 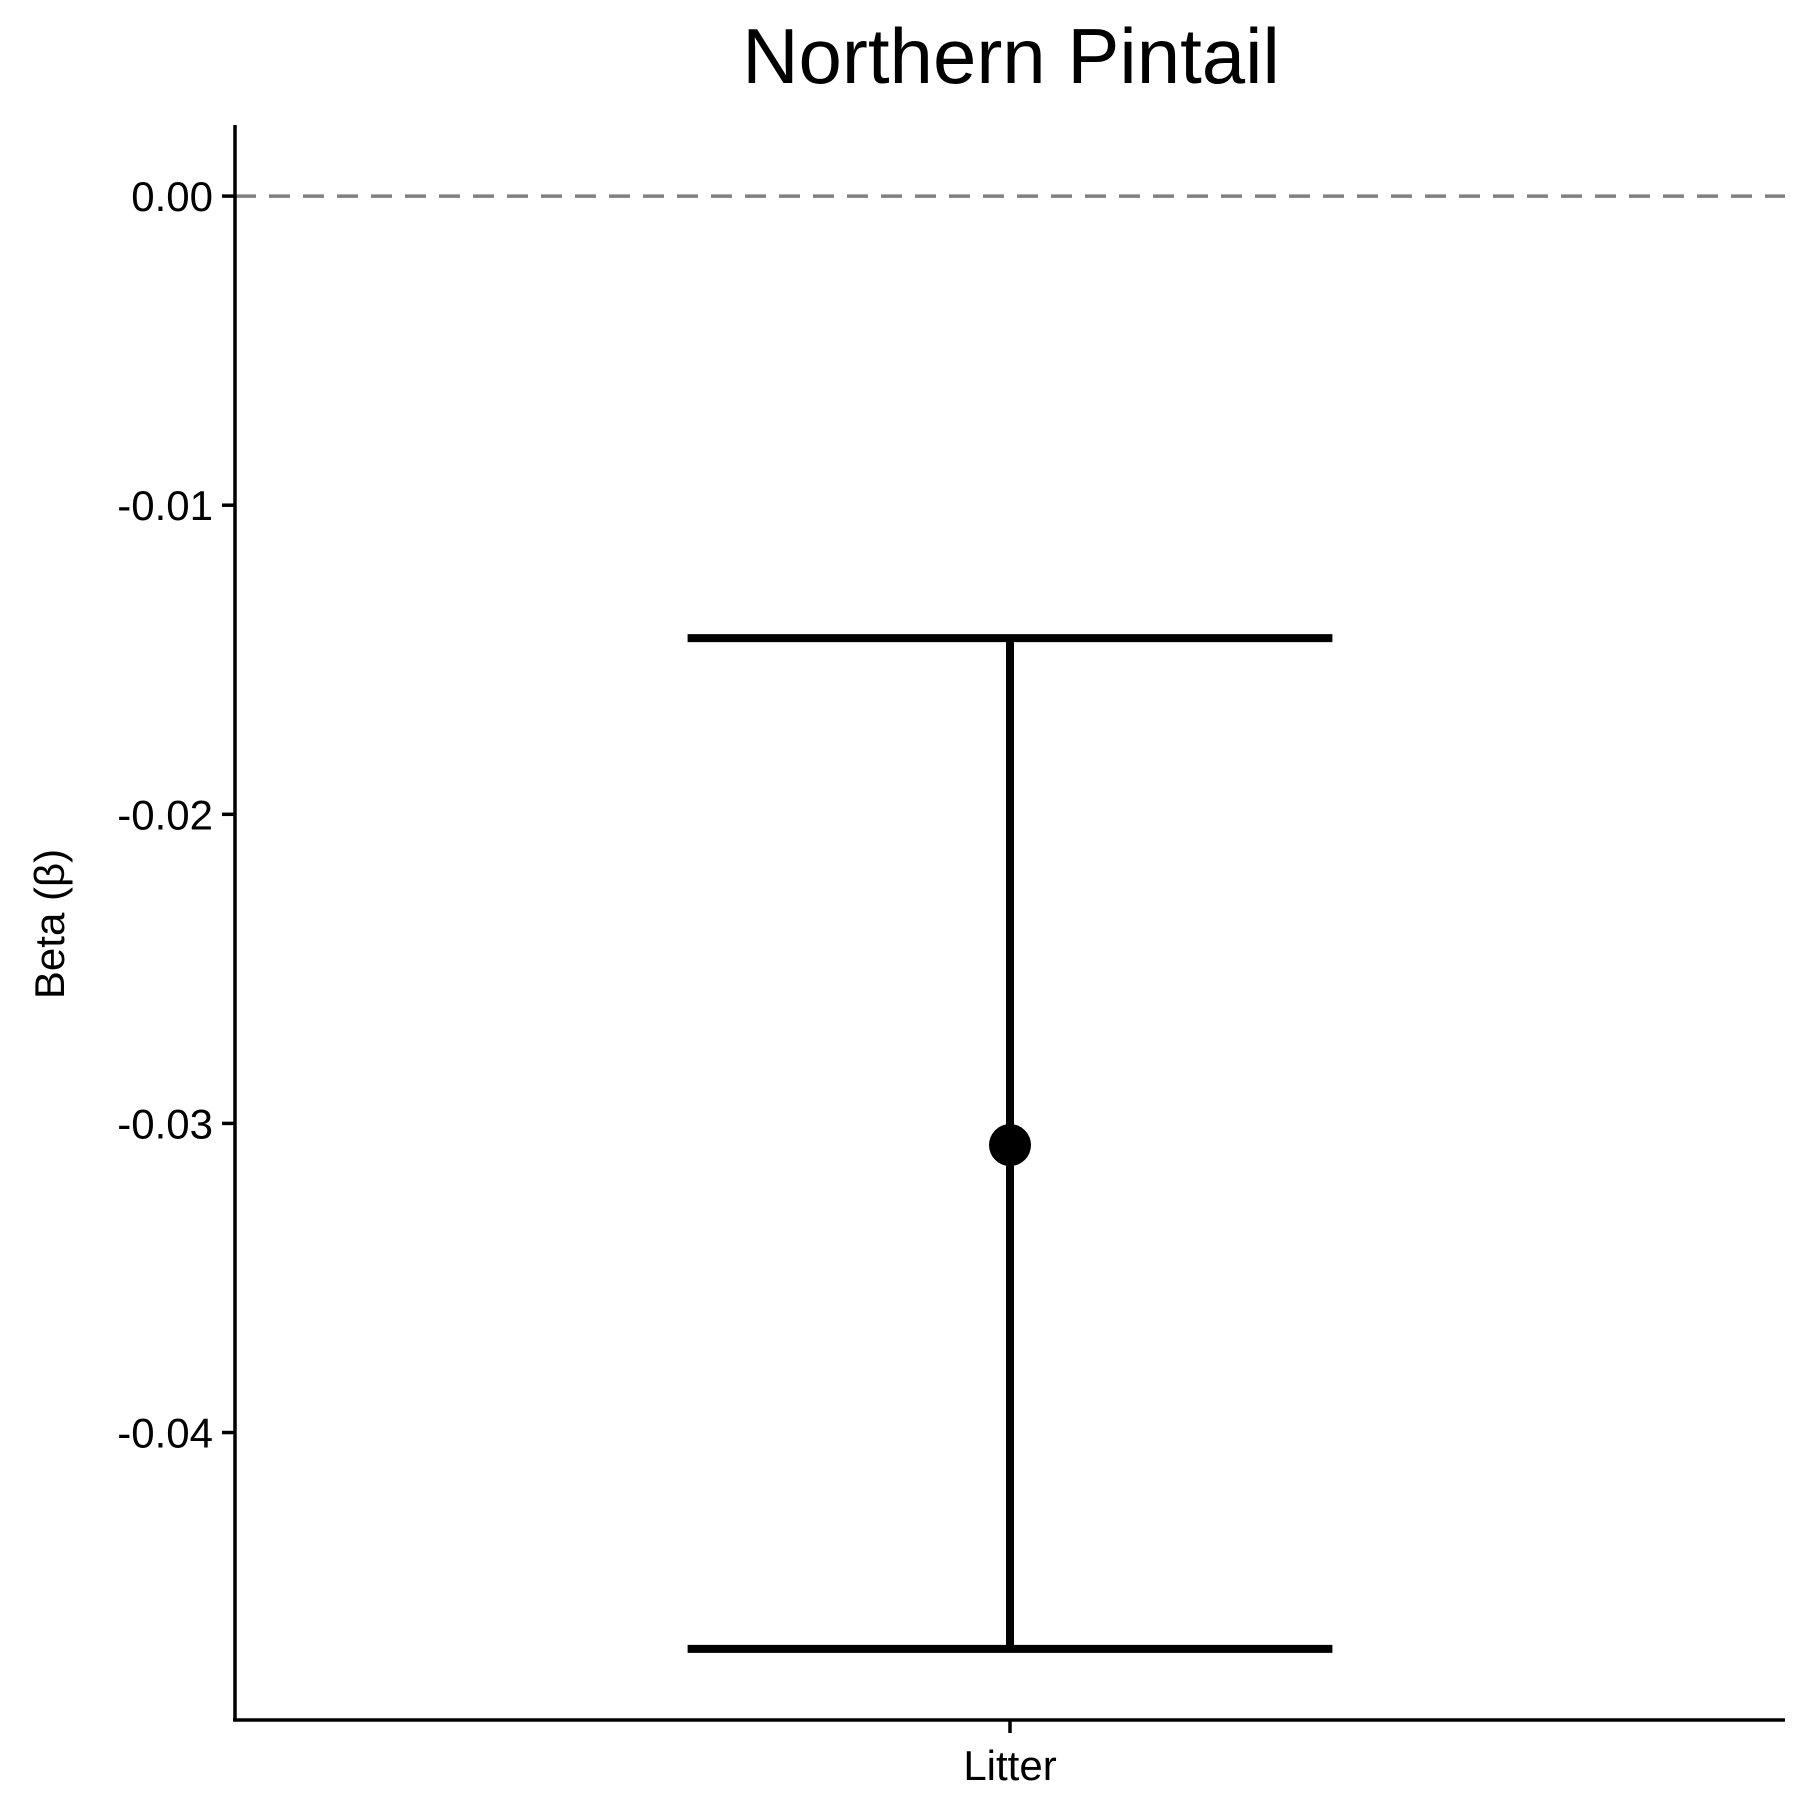 What do you see at coordinates (165, 1123) in the screenshot?
I see `y-tick-label: -0.03` at bounding box center [165, 1123].